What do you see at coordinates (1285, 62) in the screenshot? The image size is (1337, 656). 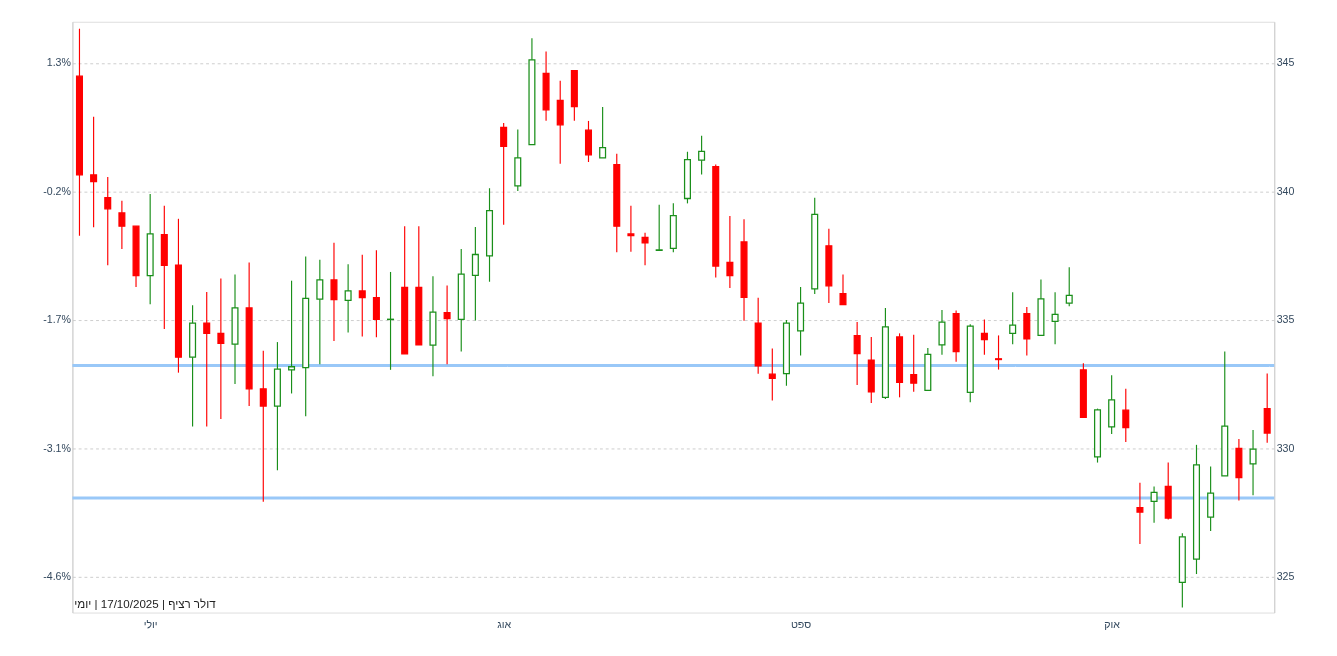 I see `y-tick-label: 345` at bounding box center [1285, 62].